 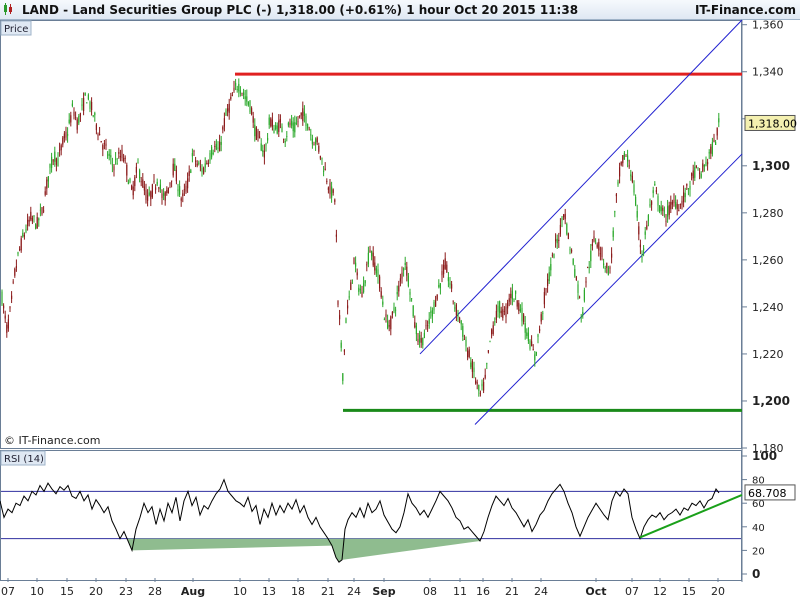 I want to click on price-tick-label: 1,260, so click(x=768, y=260).